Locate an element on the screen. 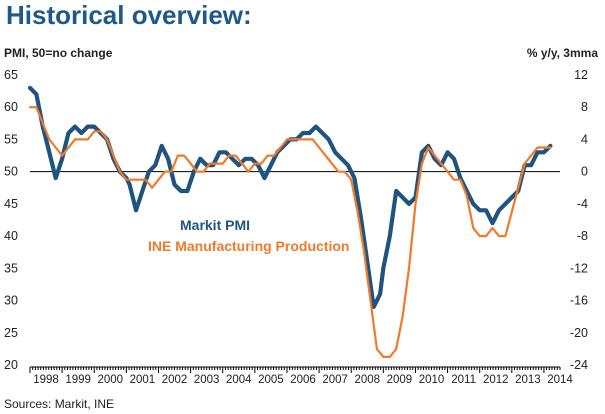 This screenshot has height=414, width=605. x-tick-label: 2001 is located at coordinates (143, 380).